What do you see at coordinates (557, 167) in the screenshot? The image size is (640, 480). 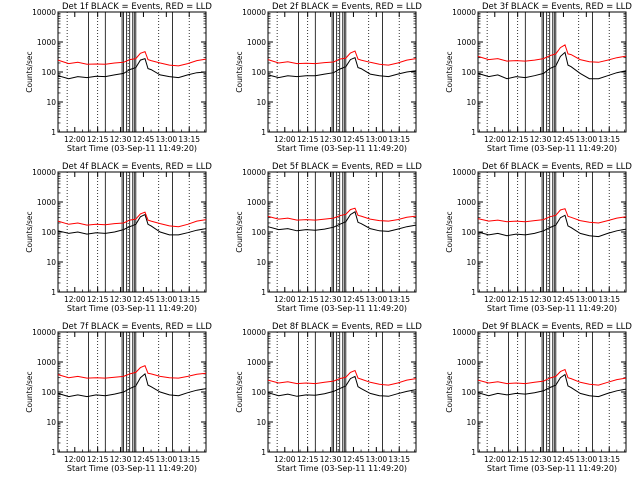 I see `chart-title: Det 6f BLACK = Events, RED = LLD` at bounding box center [557, 167].